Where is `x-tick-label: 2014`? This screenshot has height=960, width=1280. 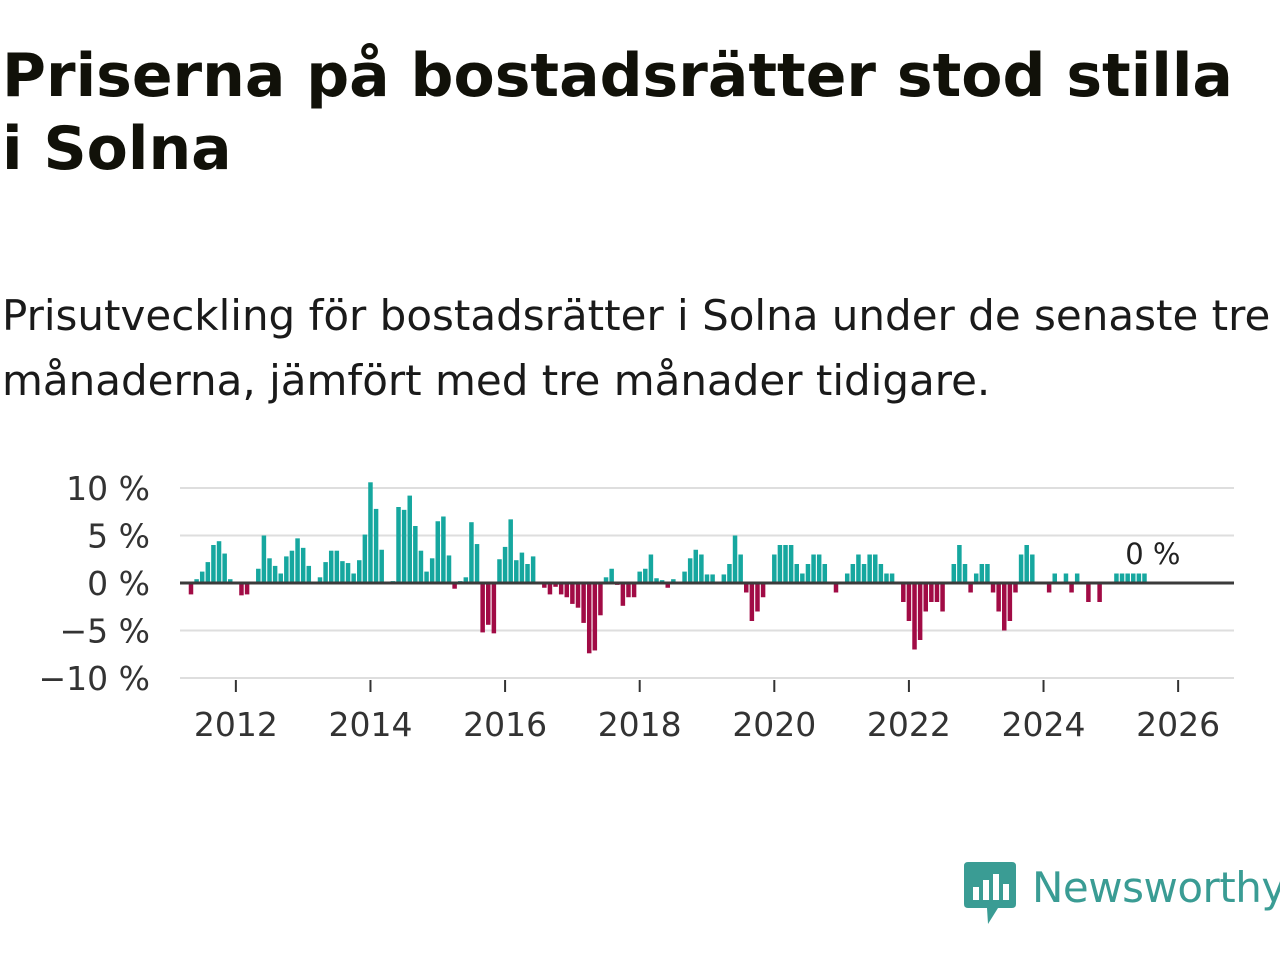 x-tick-label: 2014 is located at coordinates (370, 724).